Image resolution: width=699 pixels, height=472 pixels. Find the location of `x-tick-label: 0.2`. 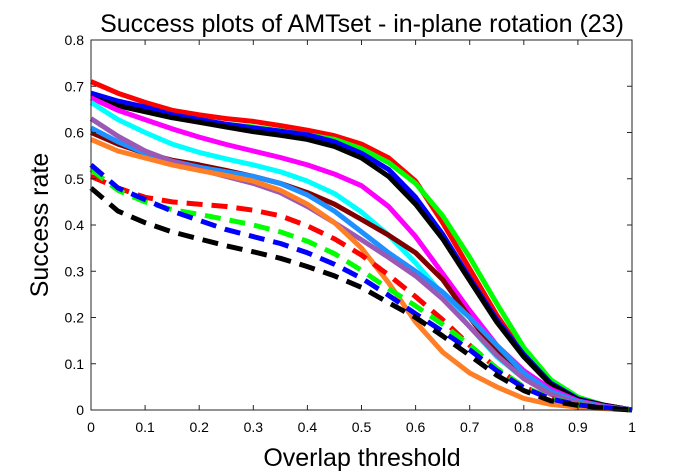

x-tick-label: 0.2 is located at coordinates (199, 427).